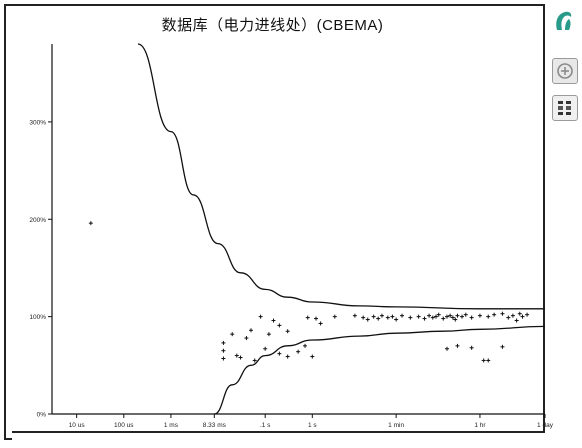  Describe the element at coordinates (265, 425) in the screenshot. I see `x-tick-label: .1 s` at that location.